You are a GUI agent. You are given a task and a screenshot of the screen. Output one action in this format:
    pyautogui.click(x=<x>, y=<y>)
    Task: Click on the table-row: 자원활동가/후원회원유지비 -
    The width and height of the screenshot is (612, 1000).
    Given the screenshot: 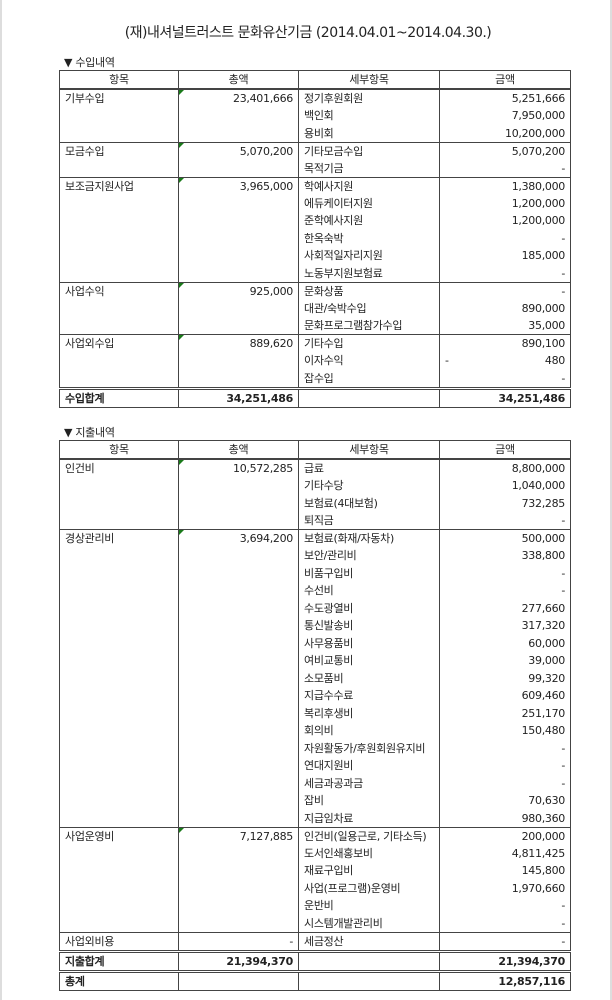 What is the action you would take?
    pyautogui.click(x=315, y=748)
    